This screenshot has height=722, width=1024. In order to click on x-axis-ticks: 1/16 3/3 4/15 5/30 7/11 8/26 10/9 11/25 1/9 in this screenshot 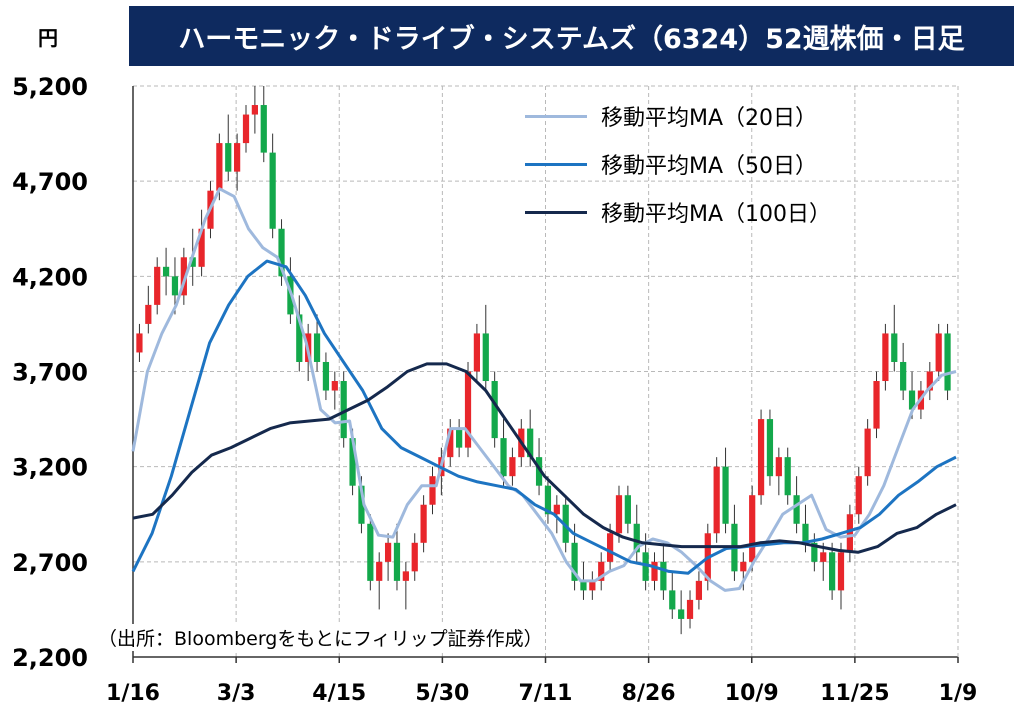, I will do `click(541, 681)`.